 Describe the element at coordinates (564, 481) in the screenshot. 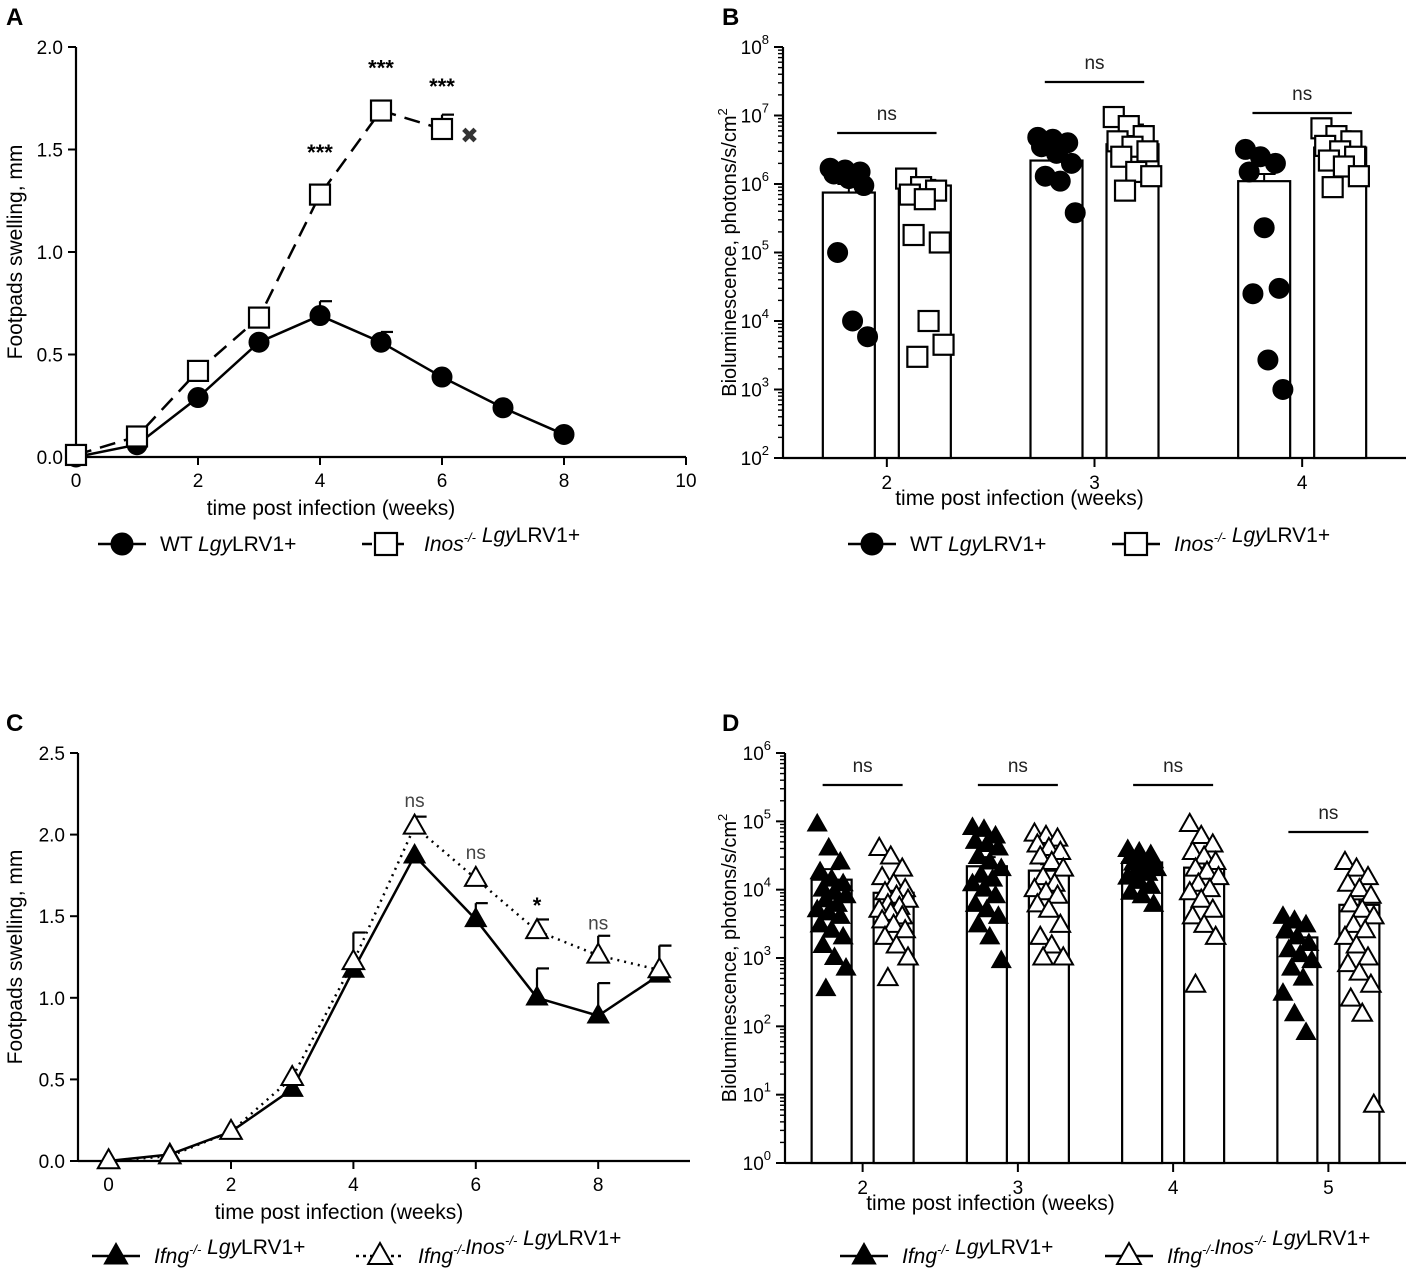

I see `x-tick-label: 8` at that location.